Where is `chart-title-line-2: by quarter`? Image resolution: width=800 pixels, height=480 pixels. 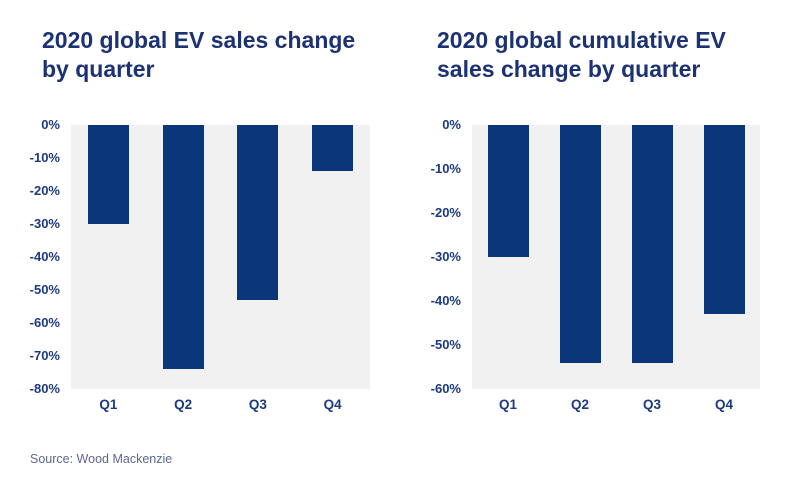
chart-title-line-2: by quarter is located at coordinates (98, 69).